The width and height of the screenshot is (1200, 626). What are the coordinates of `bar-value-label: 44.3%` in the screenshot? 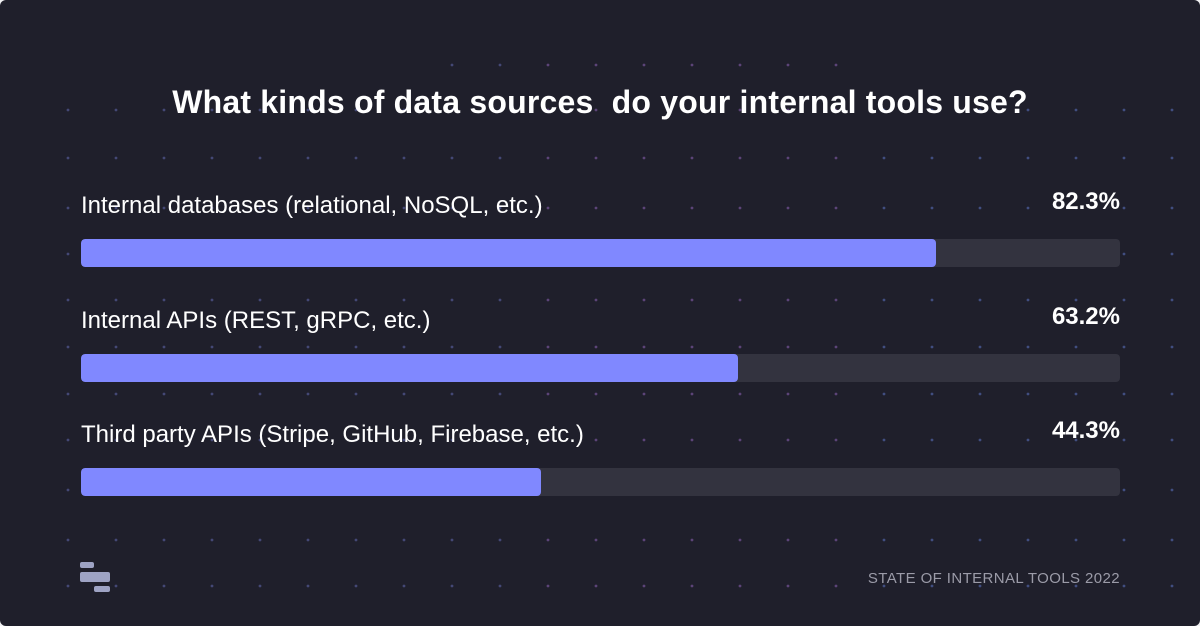 It's located at (1085, 430).